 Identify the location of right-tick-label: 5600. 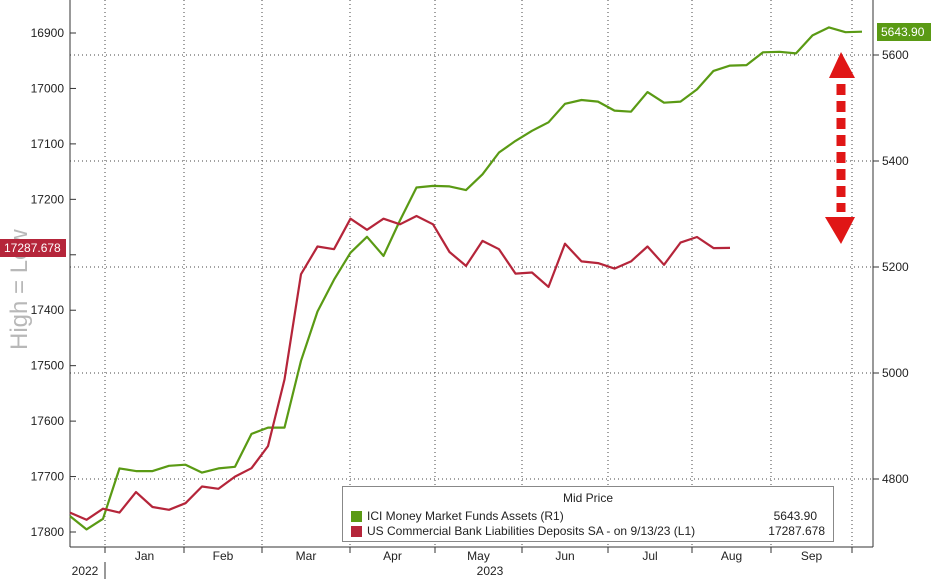
(895, 55).